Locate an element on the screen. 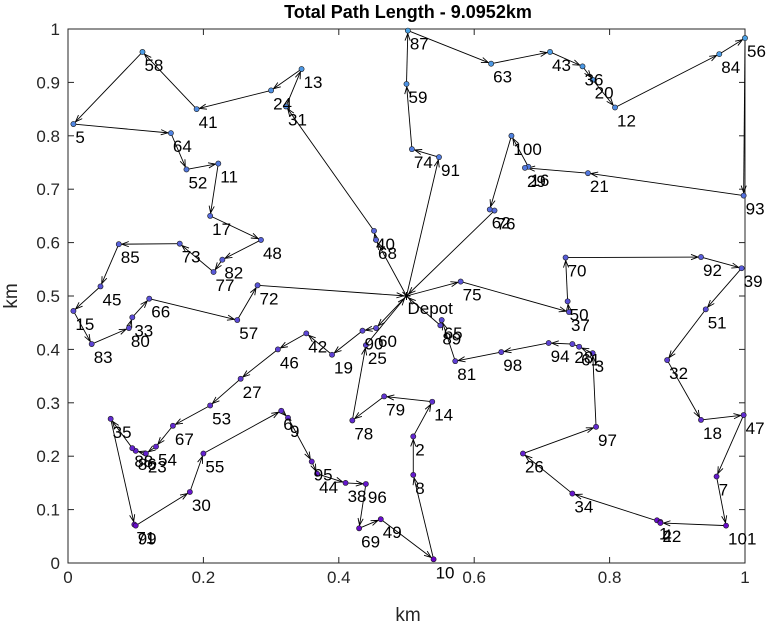  node-label: 3 is located at coordinates (599, 366).